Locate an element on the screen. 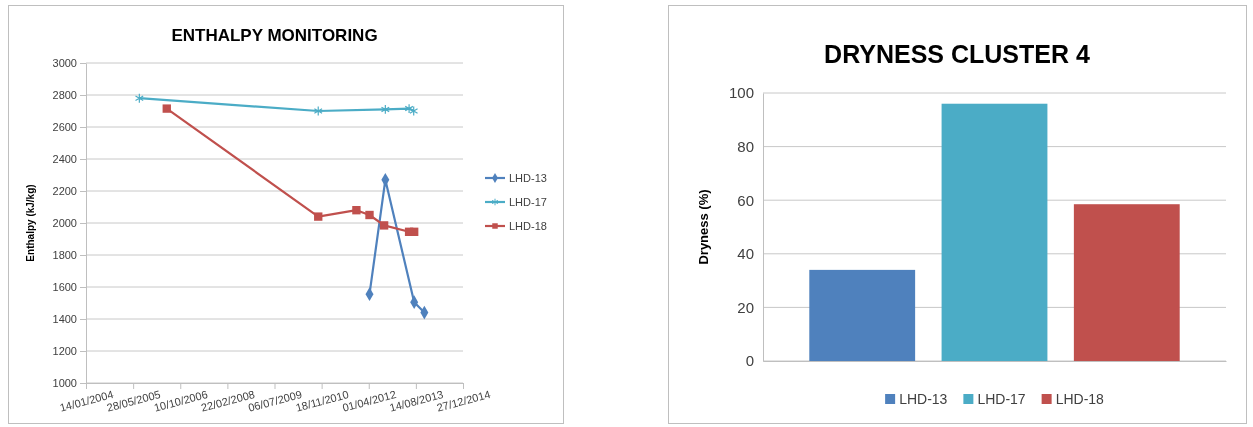  y-tick-label: 100 is located at coordinates (741, 93).